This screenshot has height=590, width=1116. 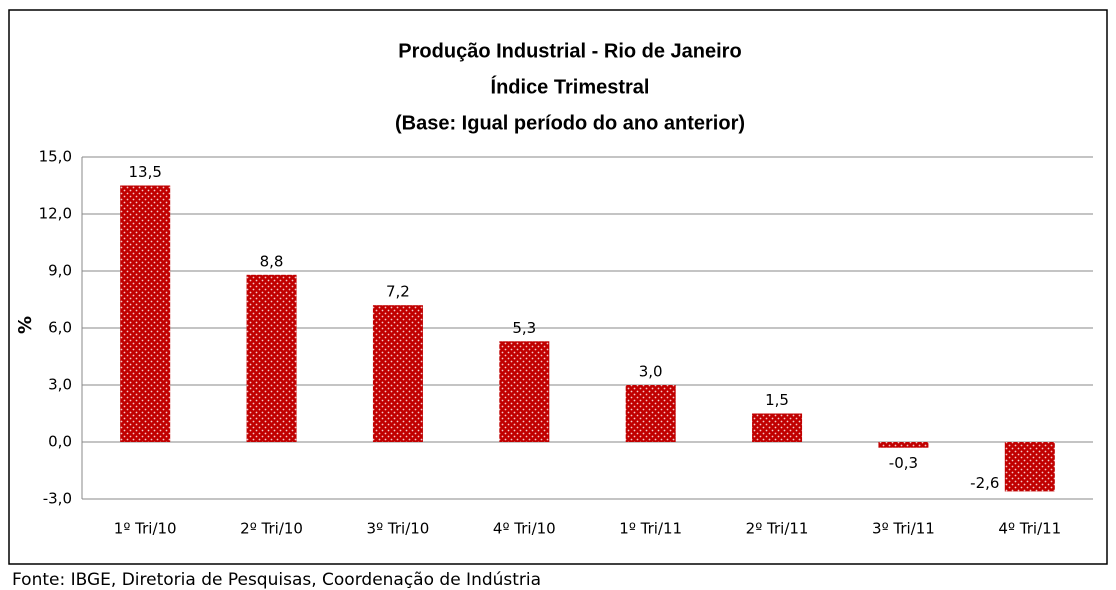 What do you see at coordinates (55, 214) in the screenshot?
I see `y-tick-label: 12,0` at bounding box center [55, 214].